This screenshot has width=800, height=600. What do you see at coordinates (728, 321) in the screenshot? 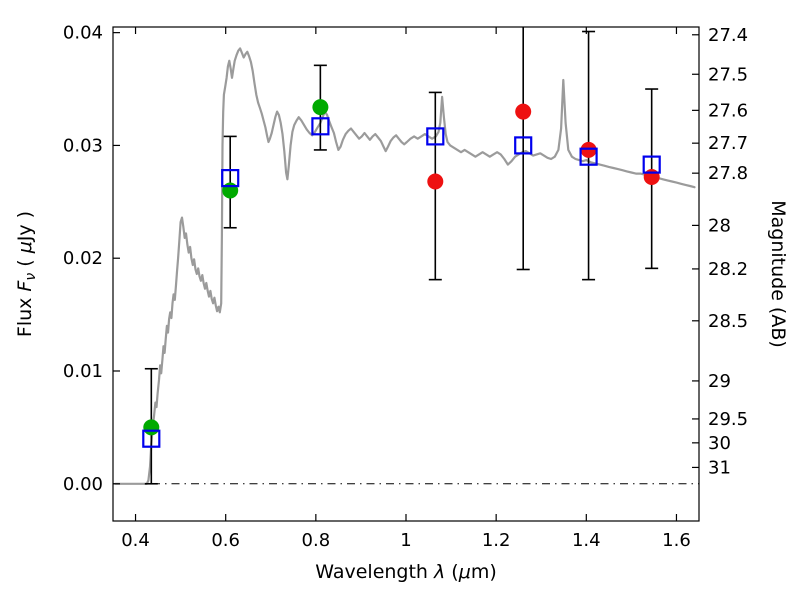
I see `y-tick-label-right: 28.5` at bounding box center [728, 321].